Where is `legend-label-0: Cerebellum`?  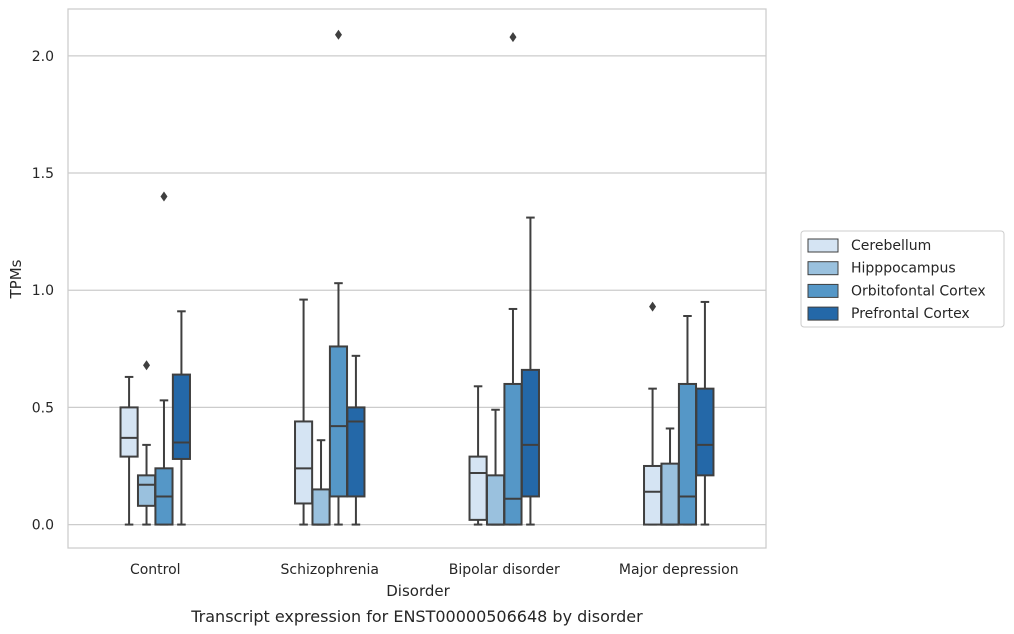
legend-label-0: Cerebellum is located at coordinates (891, 246).